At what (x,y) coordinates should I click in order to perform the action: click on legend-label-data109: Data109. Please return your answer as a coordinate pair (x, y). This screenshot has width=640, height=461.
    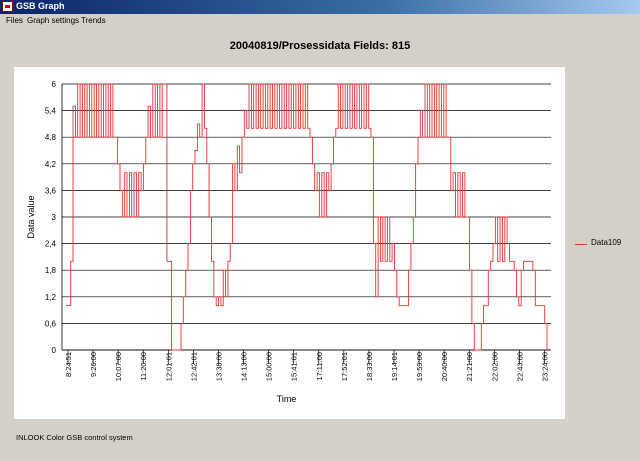
    Looking at the image, I should click on (606, 242).